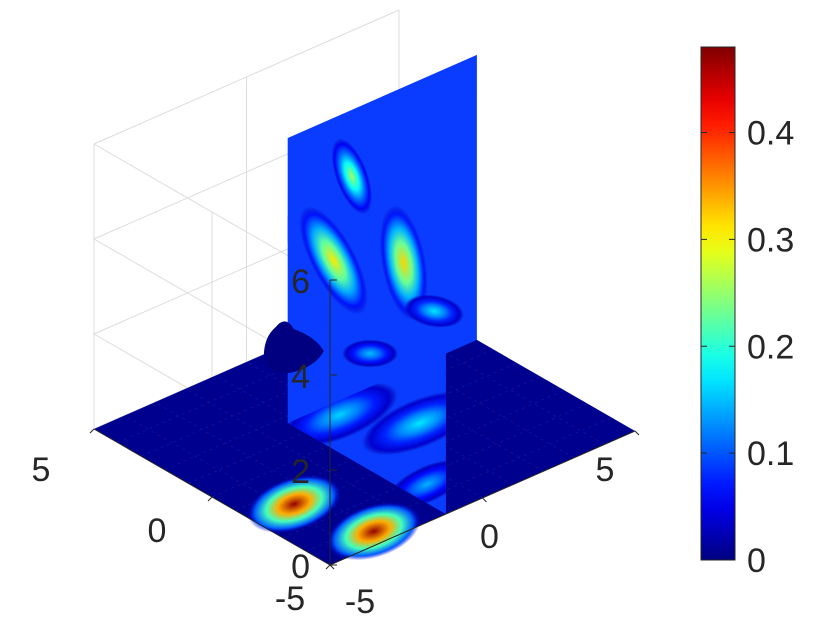 This screenshot has height=635, width=840. What do you see at coordinates (157, 531) in the screenshot?
I see `y-tick-label: 0` at bounding box center [157, 531].